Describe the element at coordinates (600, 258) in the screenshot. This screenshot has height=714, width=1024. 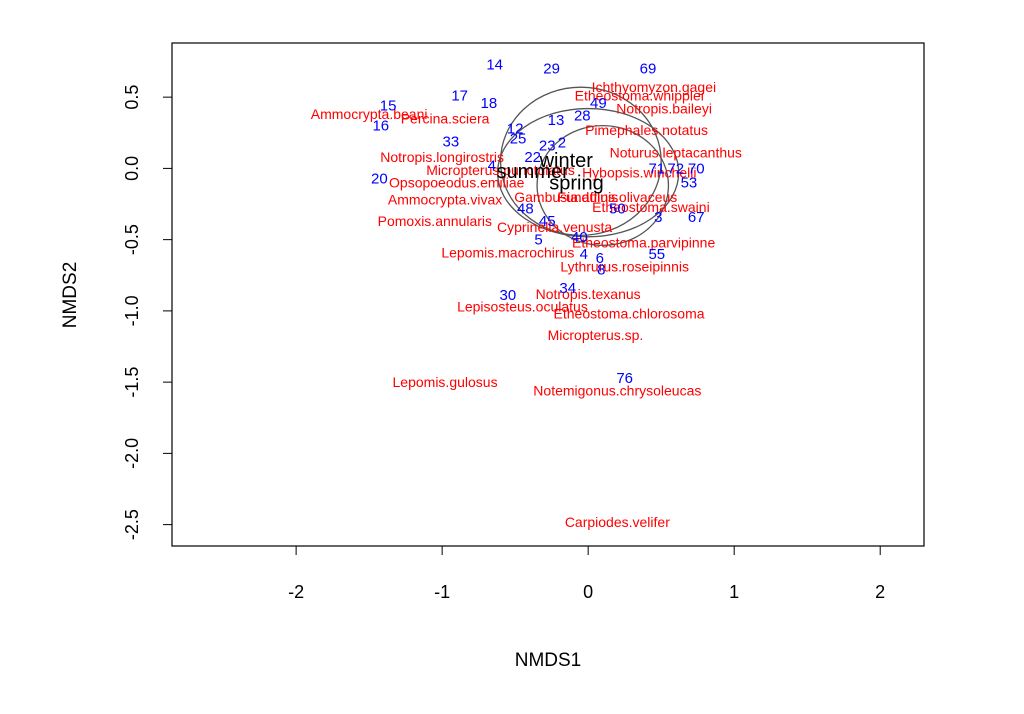
I see `site-label: 6` at that location.